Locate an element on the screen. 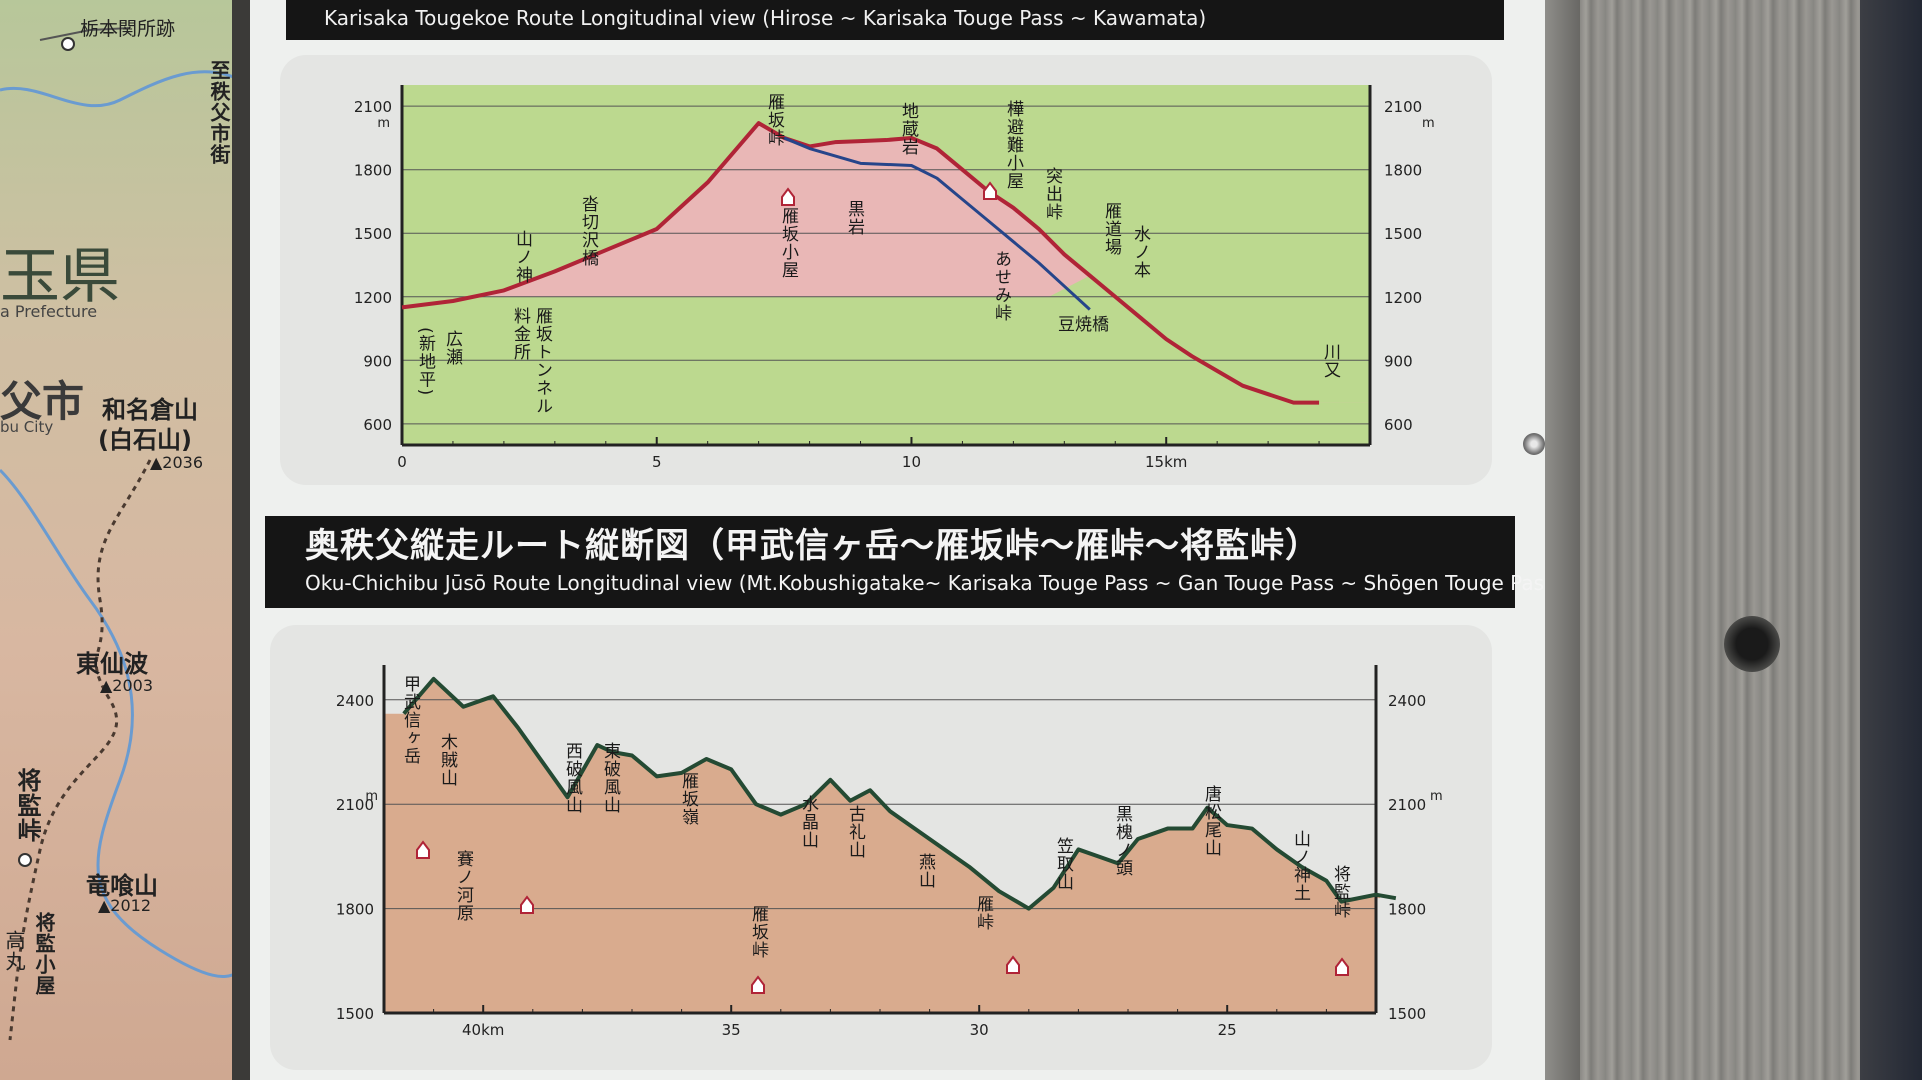 The image size is (1922, 1080). map-label-hut: 将監小屋 is located at coordinates (44, 954).